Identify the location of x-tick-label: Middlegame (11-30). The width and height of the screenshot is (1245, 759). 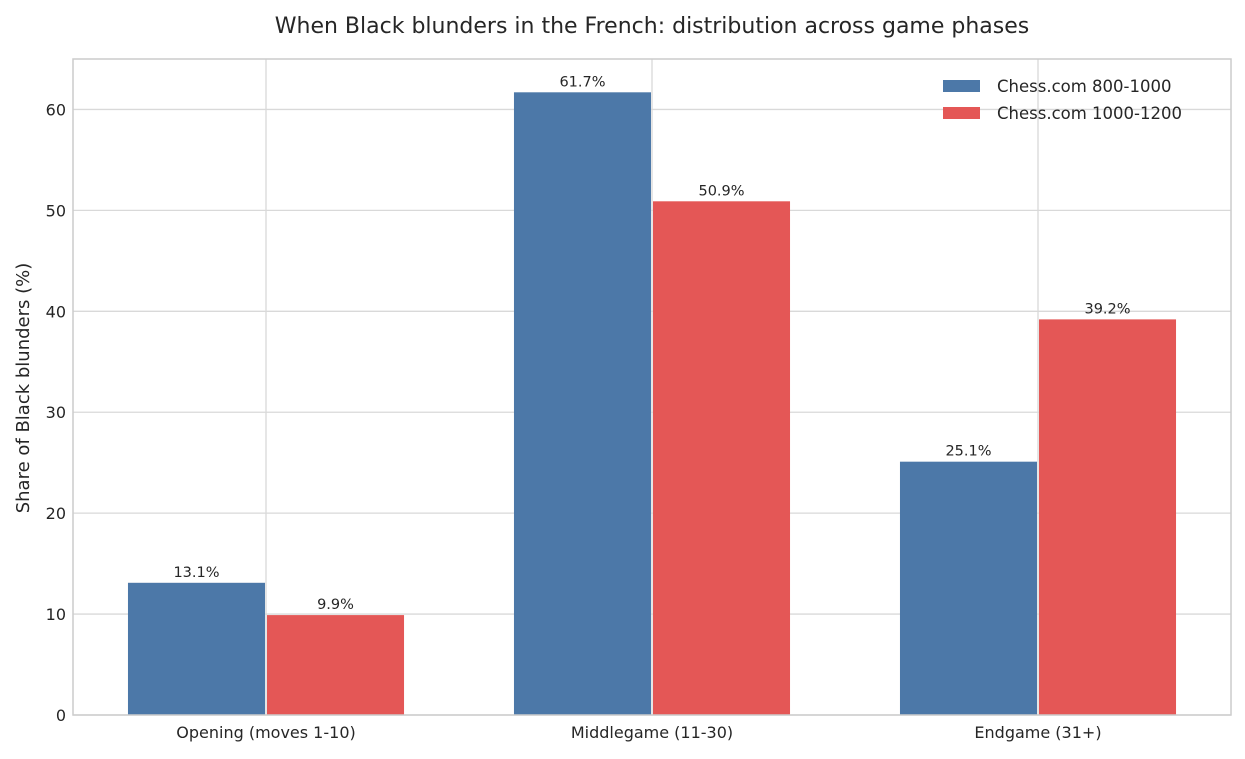
(652, 732).